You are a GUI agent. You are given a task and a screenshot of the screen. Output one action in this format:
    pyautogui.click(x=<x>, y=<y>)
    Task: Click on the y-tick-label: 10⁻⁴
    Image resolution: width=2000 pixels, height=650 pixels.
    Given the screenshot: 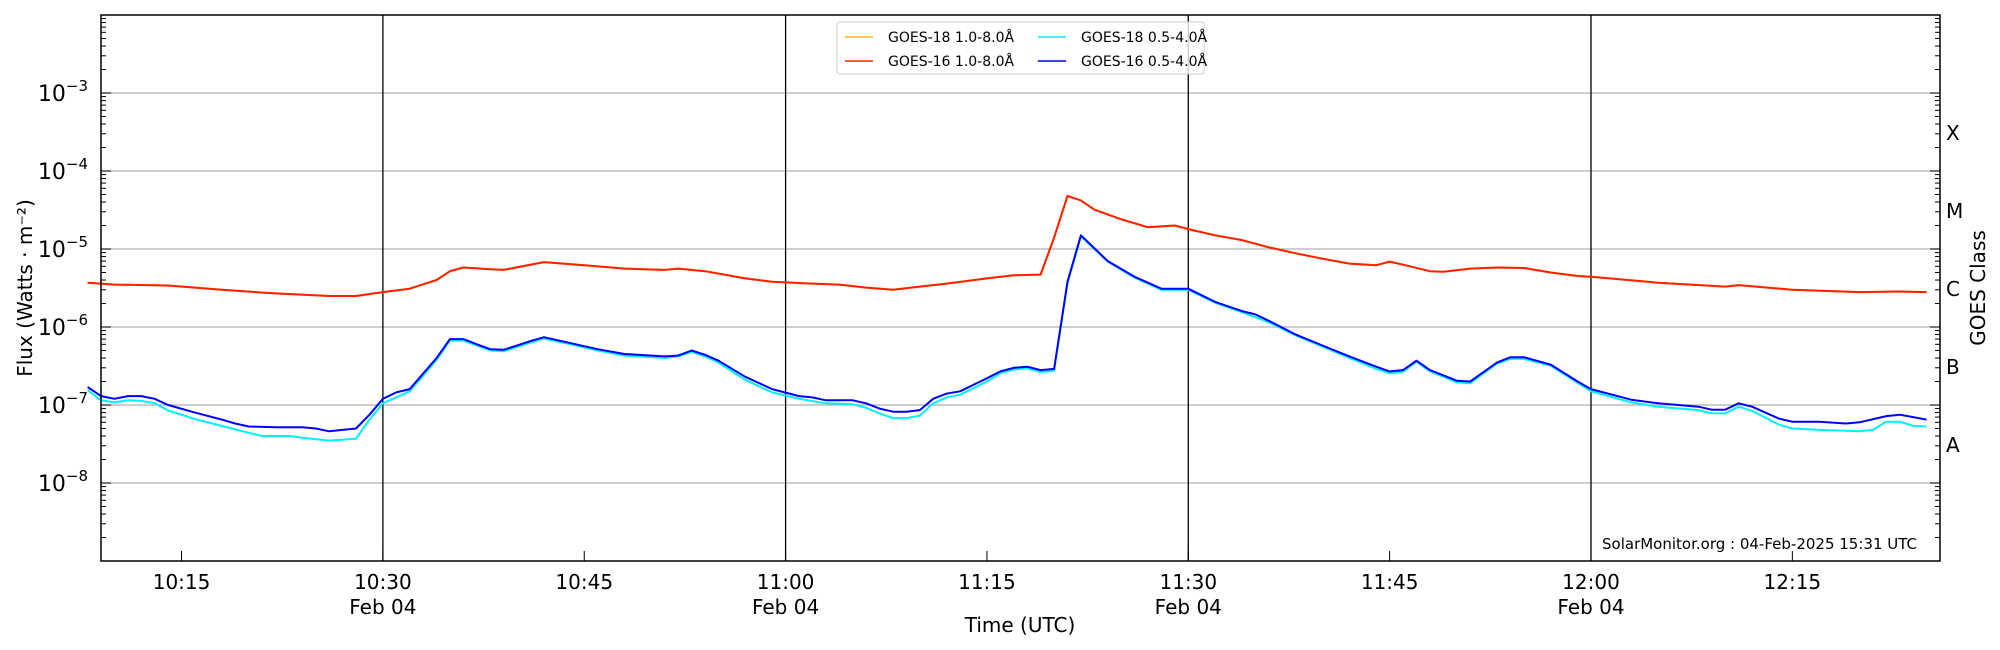 What is the action you would take?
    pyautogui.click(x=63, y=170)
    